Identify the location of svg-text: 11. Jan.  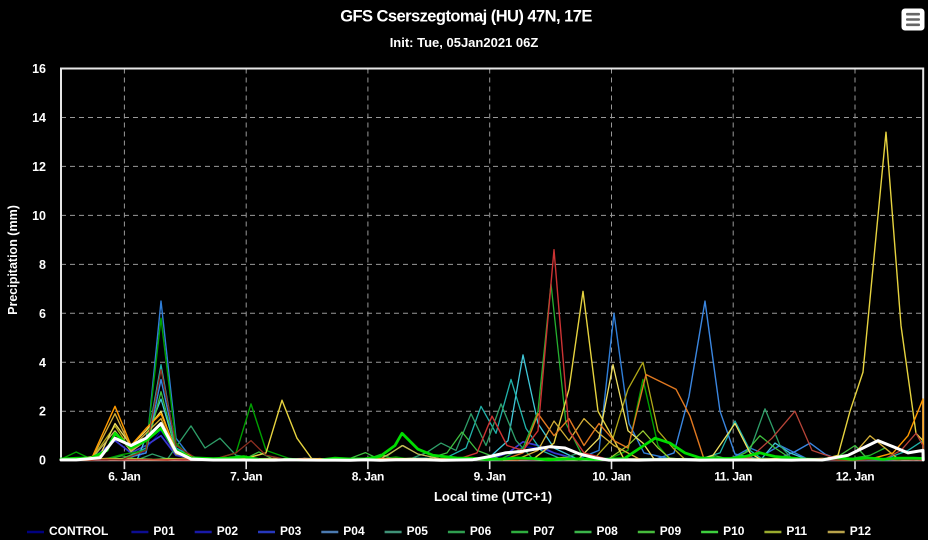
(733, 477).